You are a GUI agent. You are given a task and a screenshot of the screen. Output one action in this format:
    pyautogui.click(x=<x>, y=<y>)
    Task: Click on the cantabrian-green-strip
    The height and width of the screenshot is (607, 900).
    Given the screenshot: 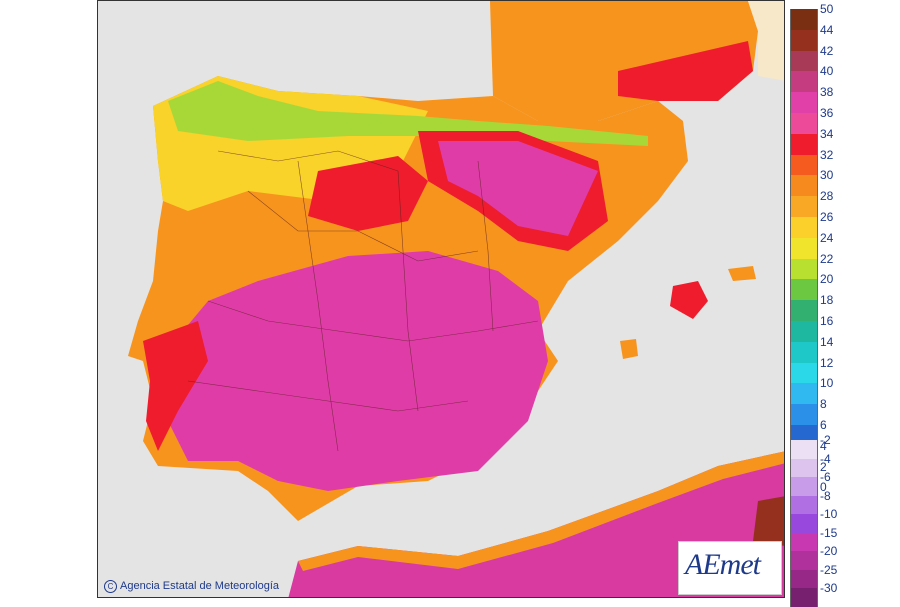 What is the action you would take?
    pyautogui.click(x=408, y=113)
    